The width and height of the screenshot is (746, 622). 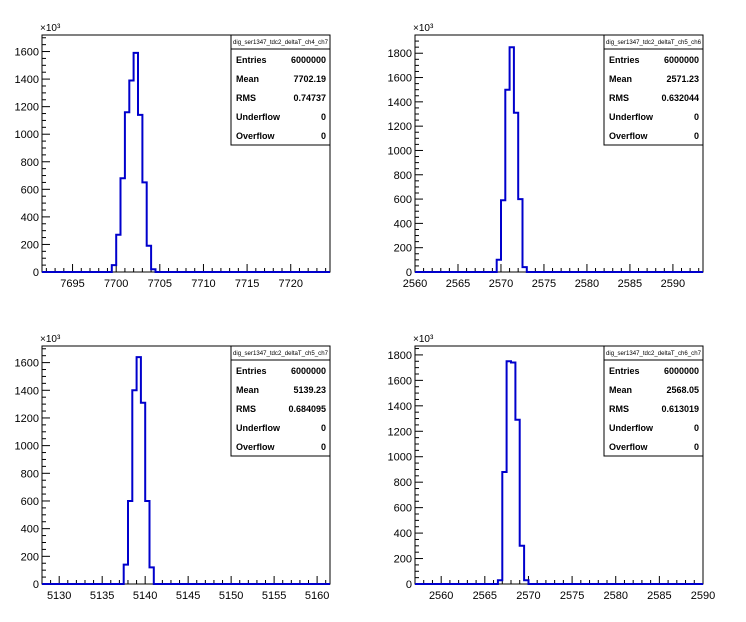 What do you see at coordinates (544, 284) in the screenshot?
I see `x-tick-label: 2575` at bounding box center [544, 284].